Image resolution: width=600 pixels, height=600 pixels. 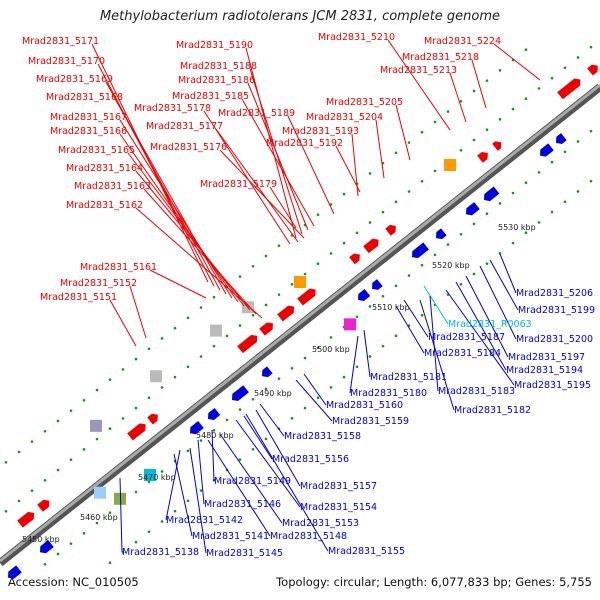 What do you see at coordinates (462, 353) in the screenshot?
I see `gene-label: Mrad2831_5184` at bounding box center [462, 353].